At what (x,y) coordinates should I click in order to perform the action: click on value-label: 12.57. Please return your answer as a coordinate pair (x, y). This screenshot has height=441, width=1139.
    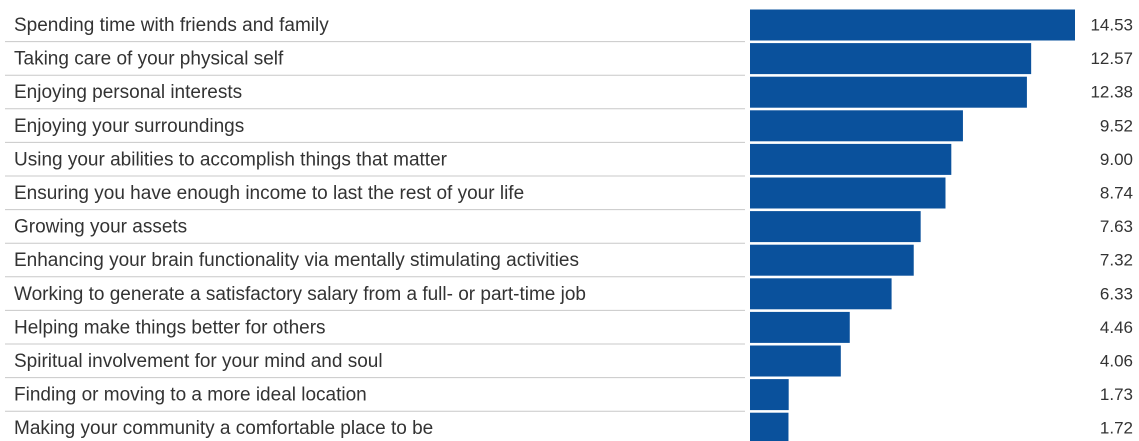
    Looking at the image, I should click on (1111, 58).